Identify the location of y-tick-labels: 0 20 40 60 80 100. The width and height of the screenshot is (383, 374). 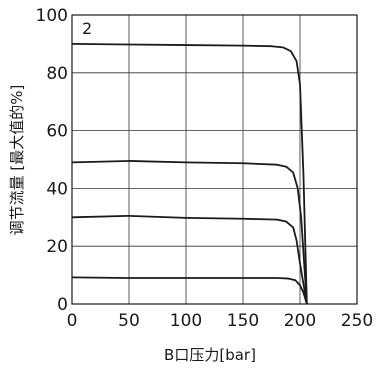
(52, 160).